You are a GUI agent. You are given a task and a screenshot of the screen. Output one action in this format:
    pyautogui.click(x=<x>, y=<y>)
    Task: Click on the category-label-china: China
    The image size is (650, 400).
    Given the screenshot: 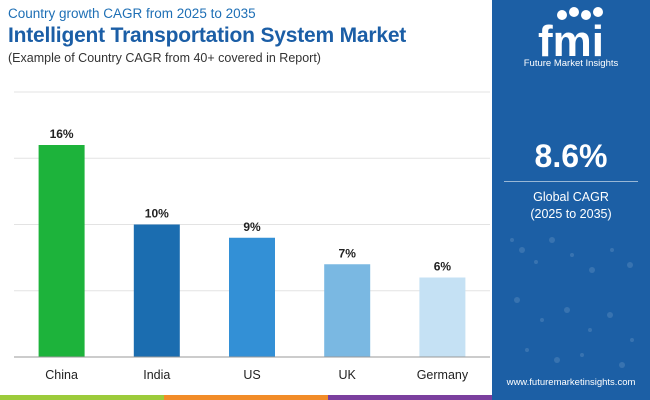 What is the action you would take?
    pyautogui.click(x=61, y=375)
    